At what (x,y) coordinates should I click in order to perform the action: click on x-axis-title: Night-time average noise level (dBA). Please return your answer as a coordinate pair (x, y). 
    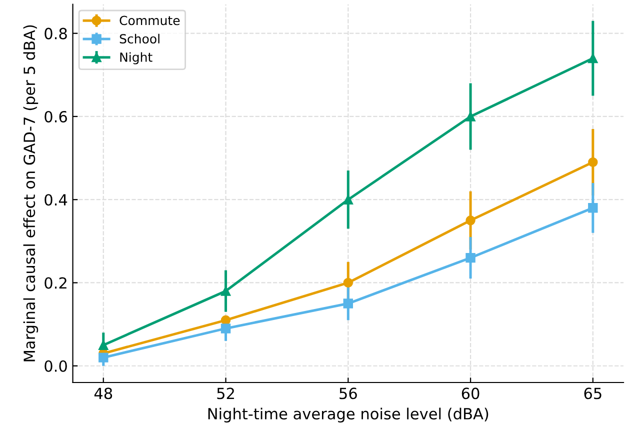
    Looking at the image, I should click on (348, 415).